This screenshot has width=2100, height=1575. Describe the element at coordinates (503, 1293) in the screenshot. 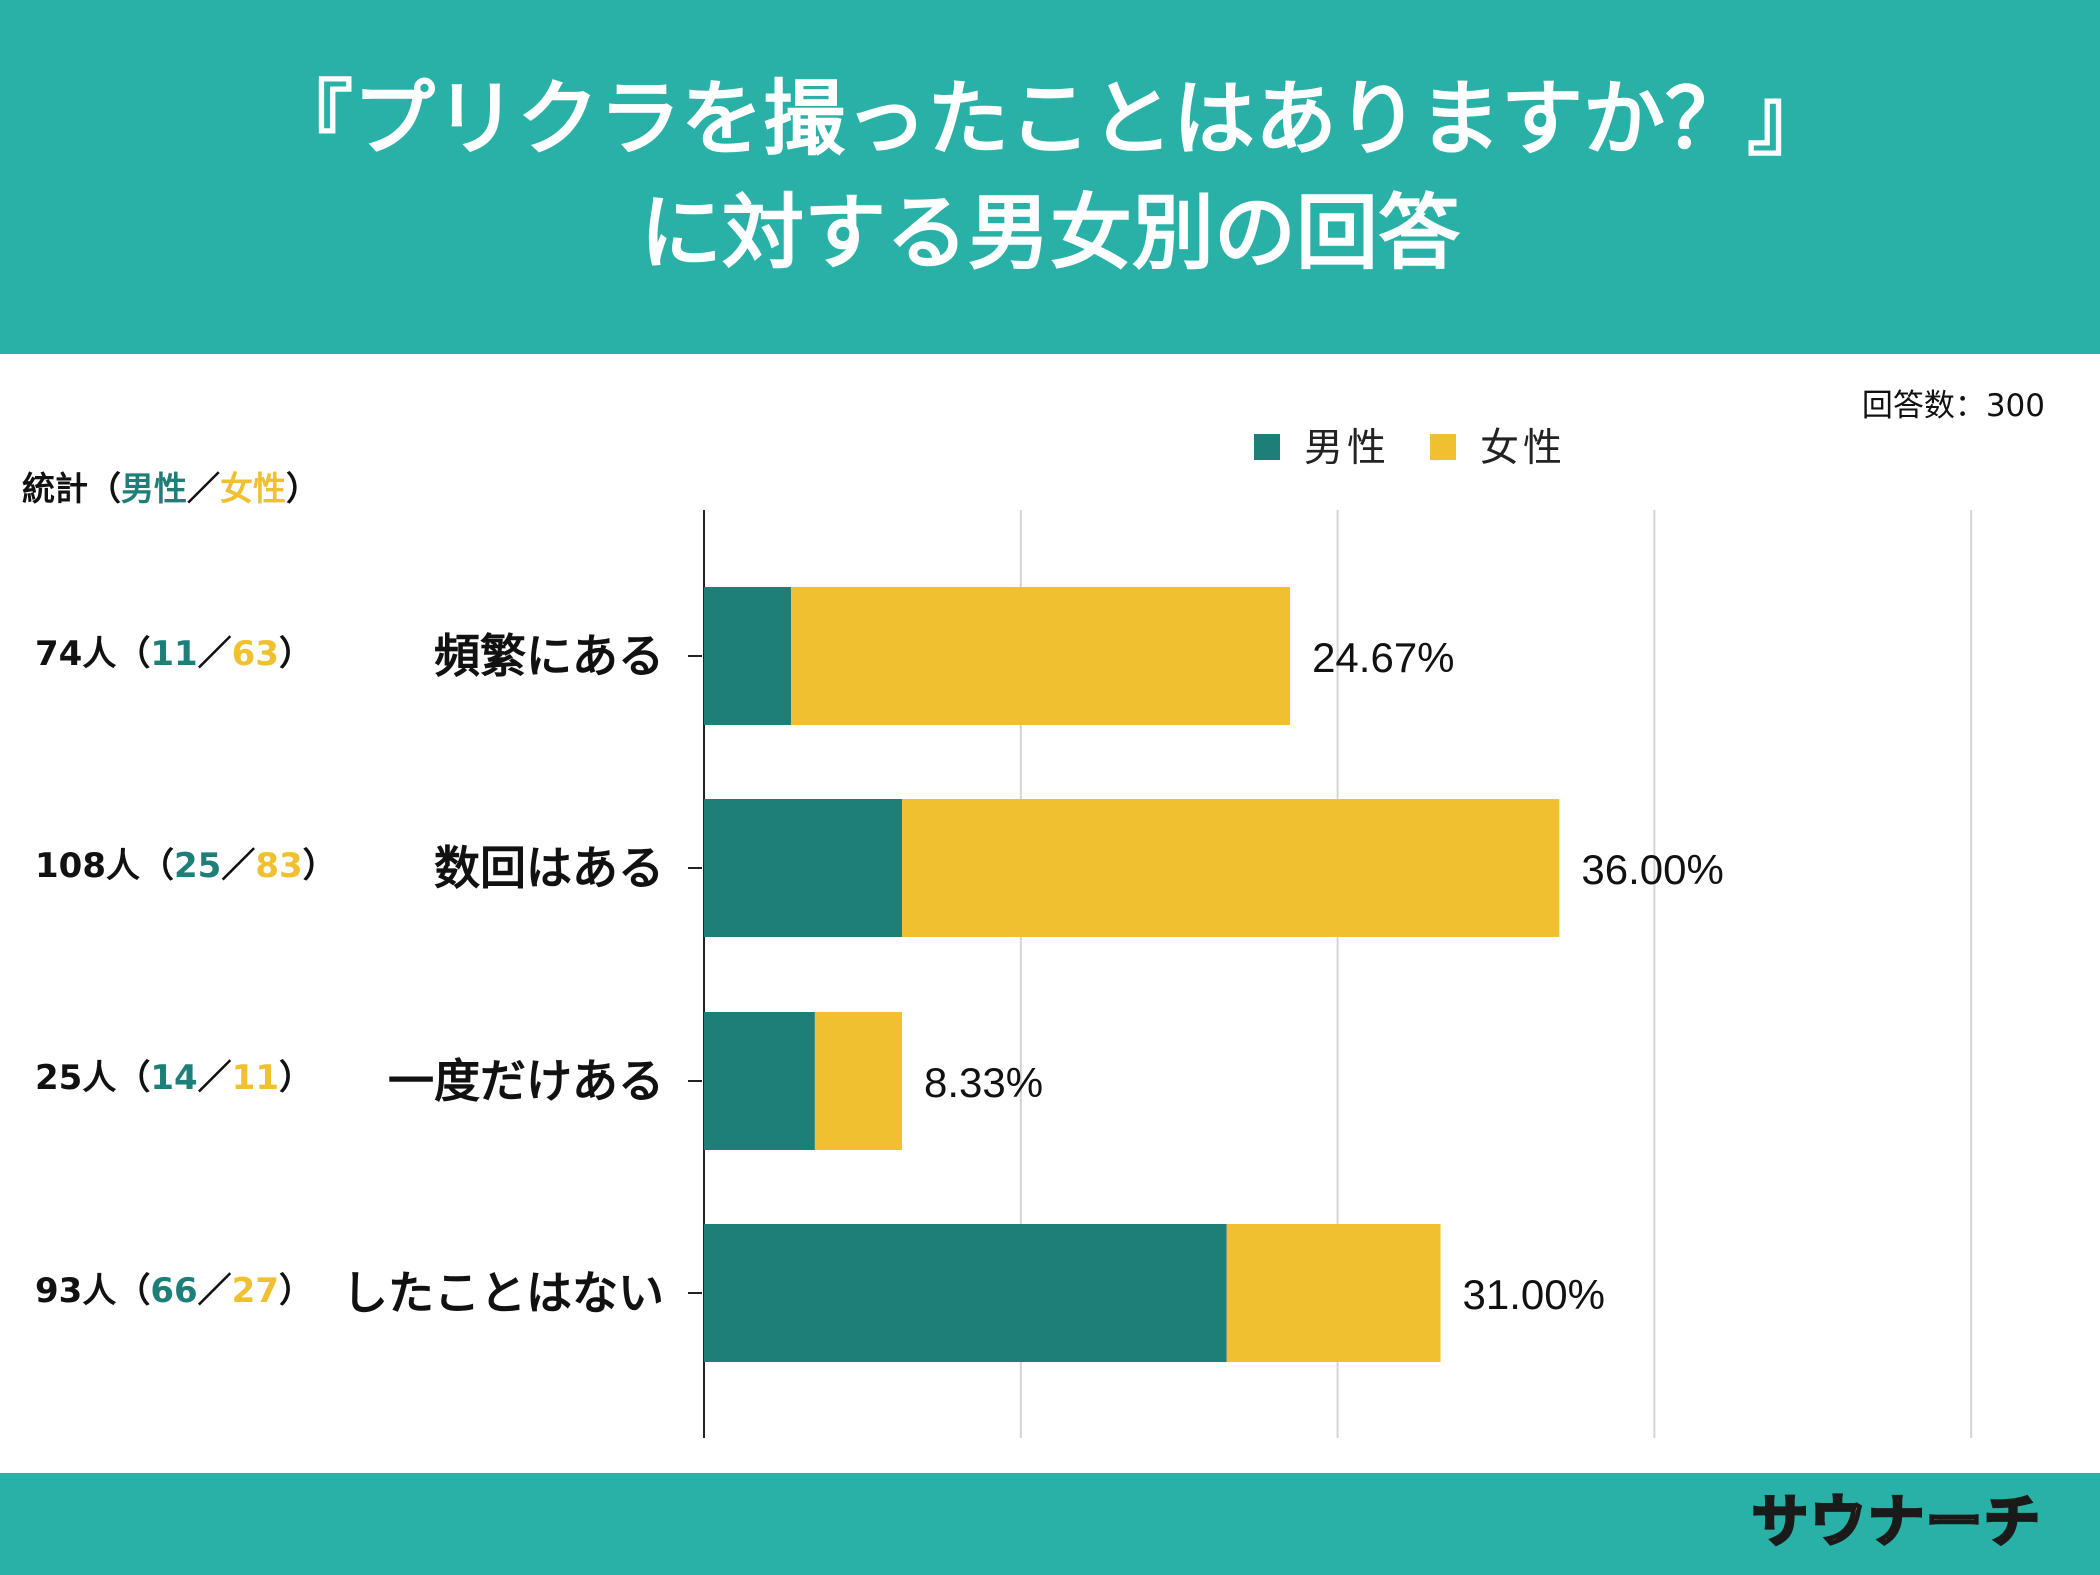

I see `category-label: したことはない` at that location.